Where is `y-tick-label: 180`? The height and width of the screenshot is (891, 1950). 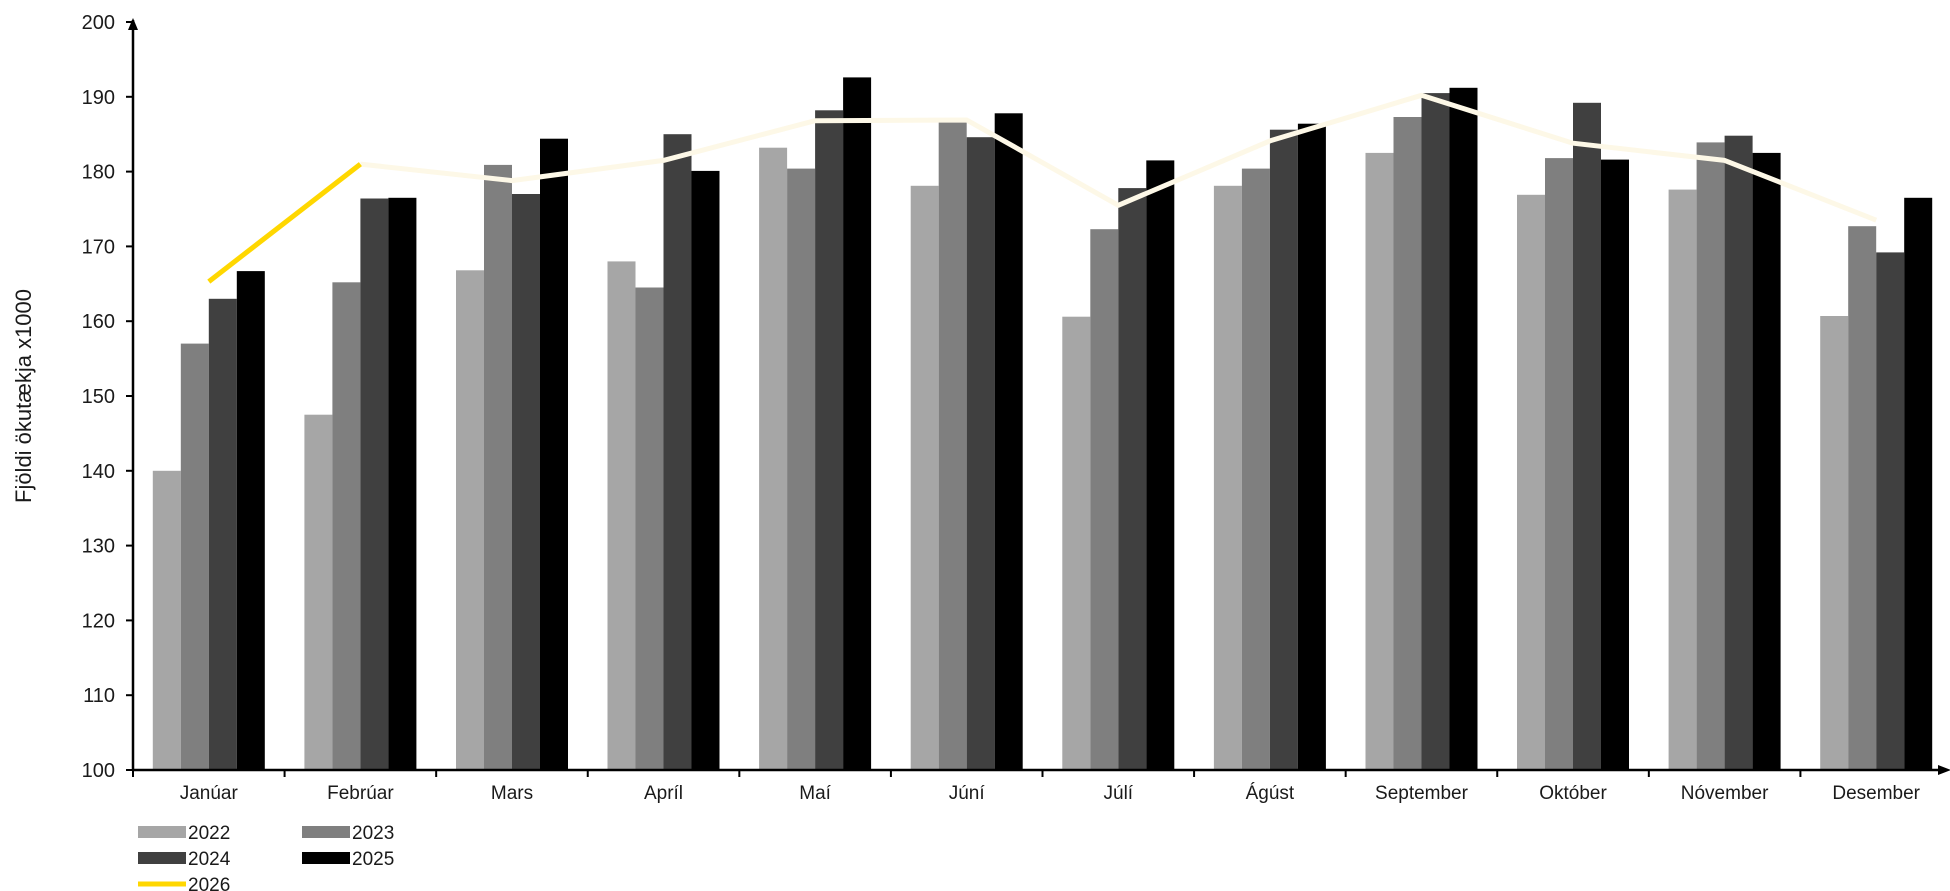 y-tick-label: 180 is located at coordinates (98, 173).